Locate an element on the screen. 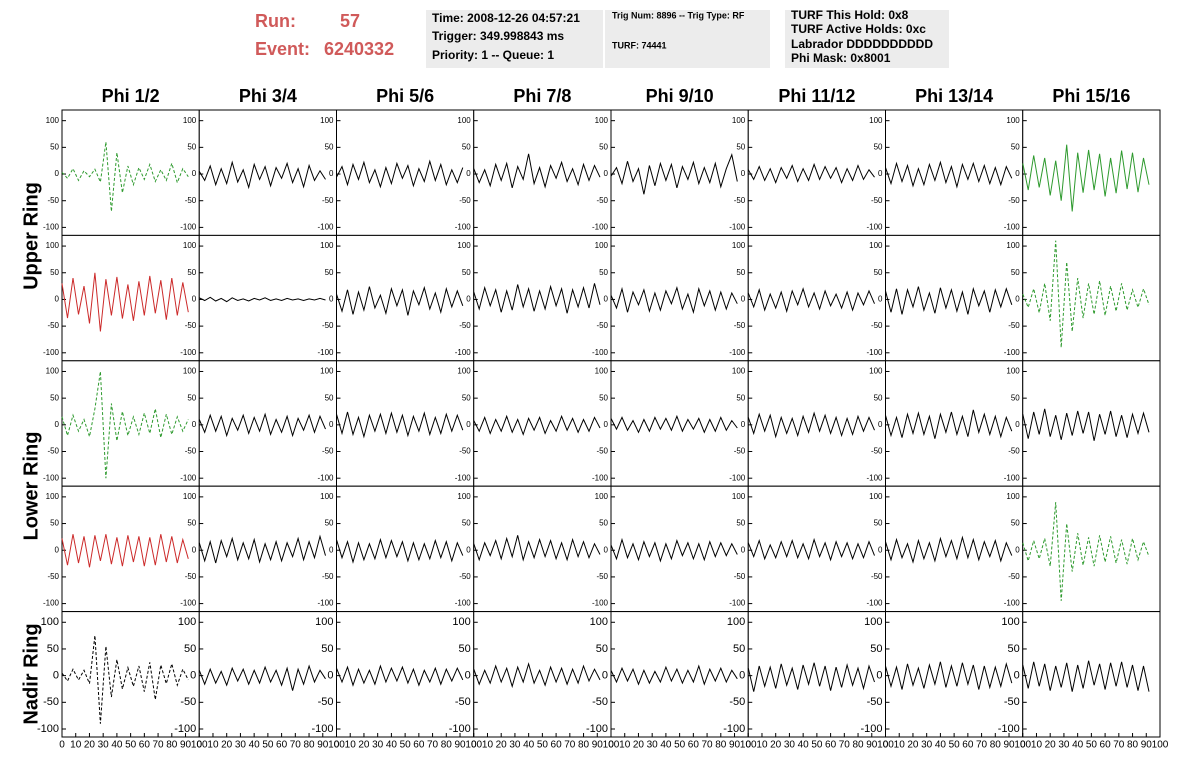 This screenshot has width=1196, height=772. column-title: Phi 7/8 is located at coordinates (542, 96).